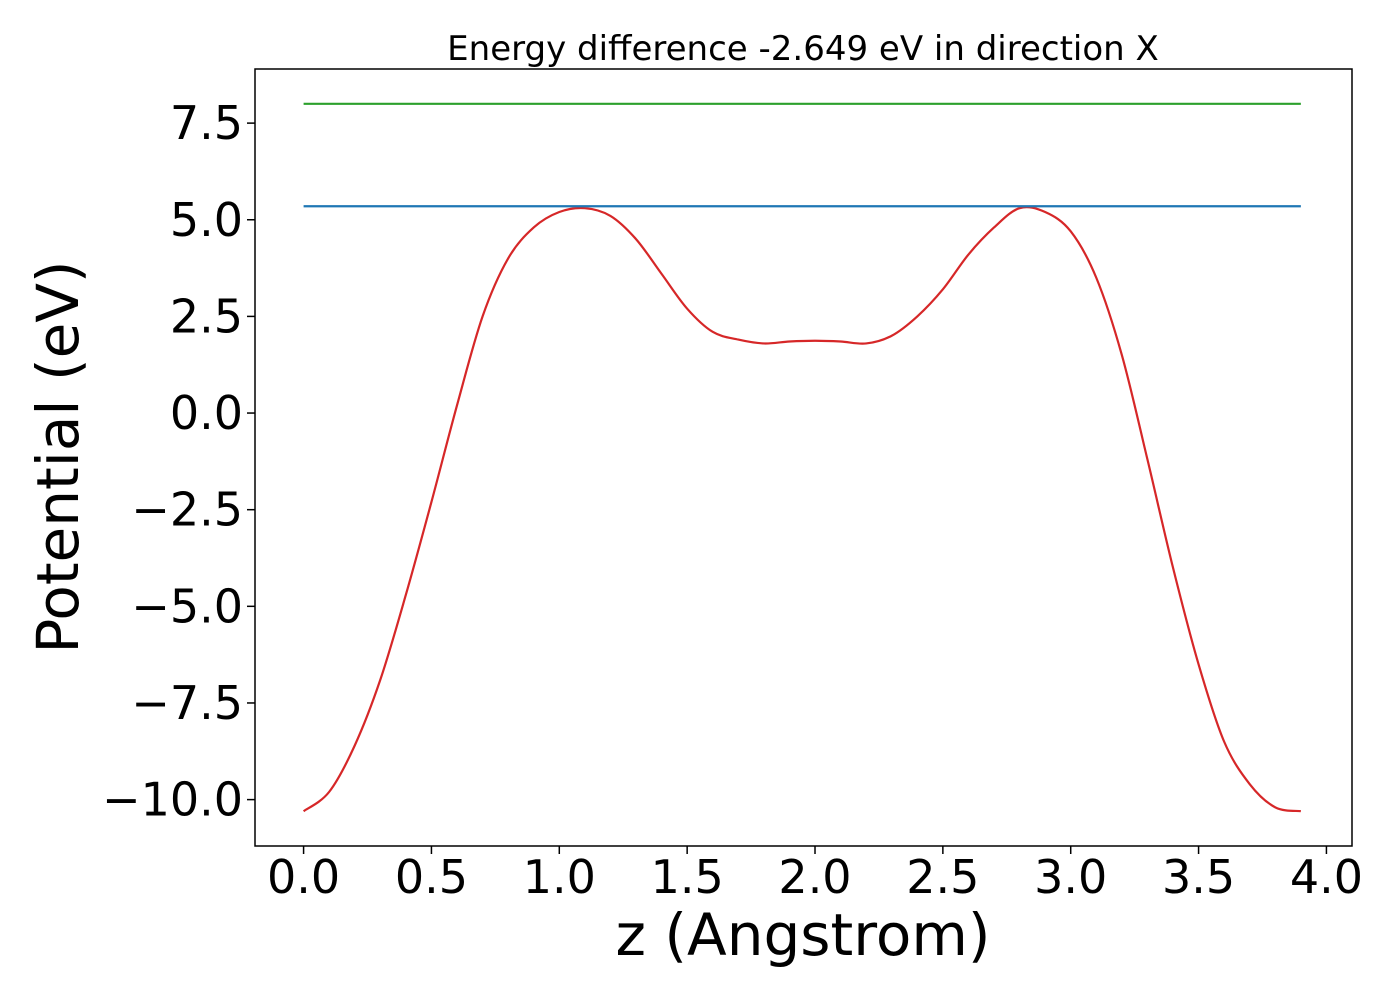  Describe the element at coordinates (206, 413) in the screenshot. I see `y-tick-label: 0.0` at that location.